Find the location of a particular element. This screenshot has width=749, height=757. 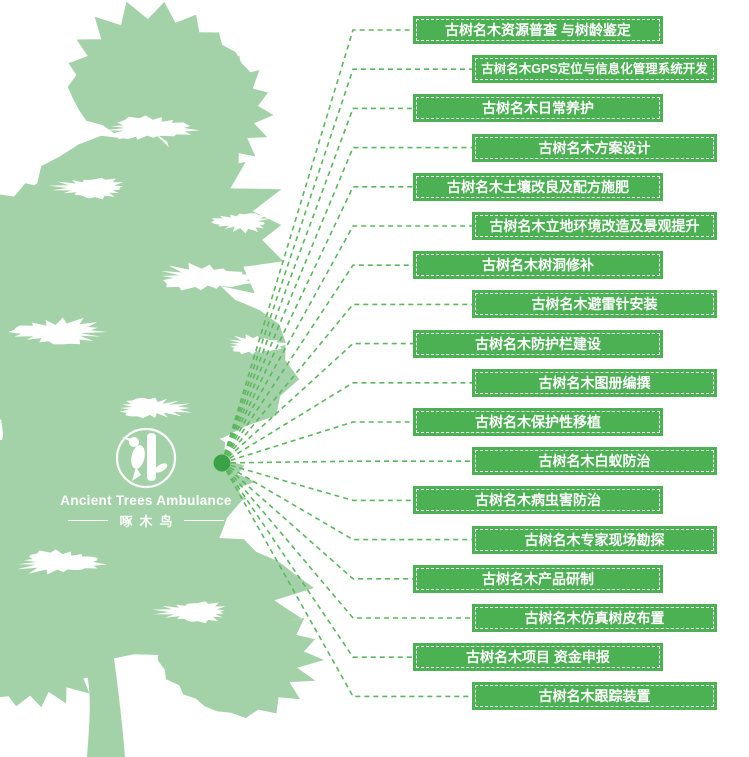

service-label-text: 古树名木避雷针安装 is located at coordinates (594, 304).